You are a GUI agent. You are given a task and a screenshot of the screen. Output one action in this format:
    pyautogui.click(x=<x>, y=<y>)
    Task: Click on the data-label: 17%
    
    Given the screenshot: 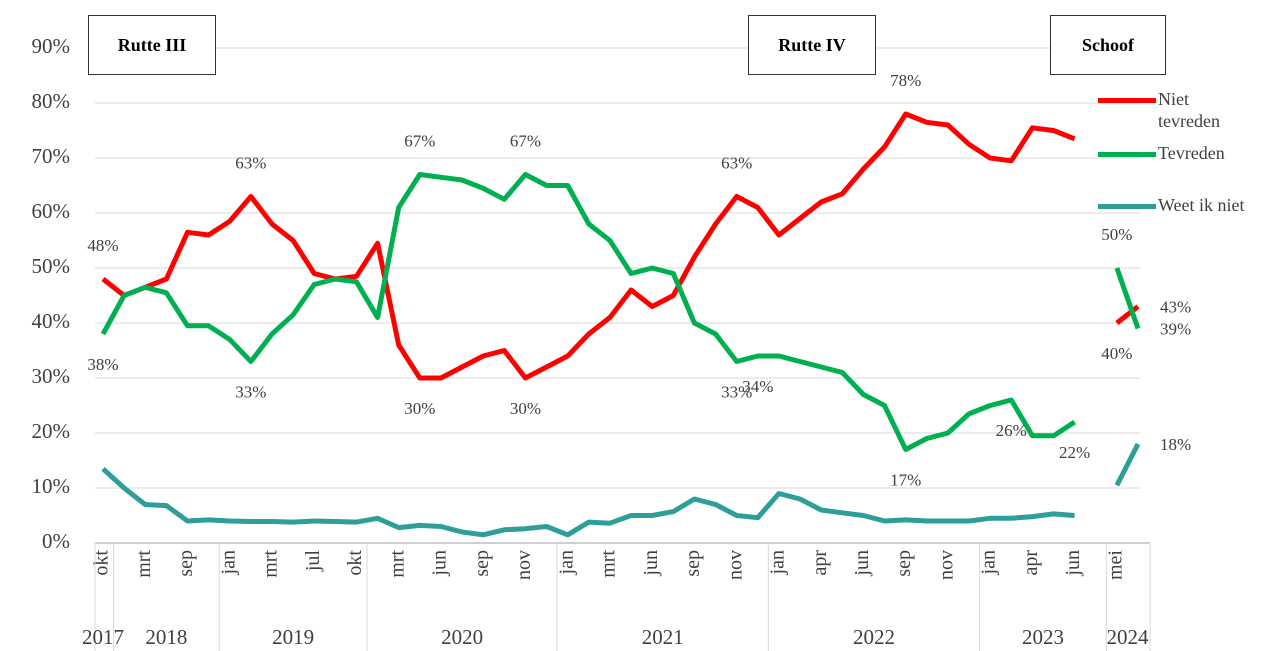 What is the action you would take?
    pyautogui.click(x=905, y=479)
    